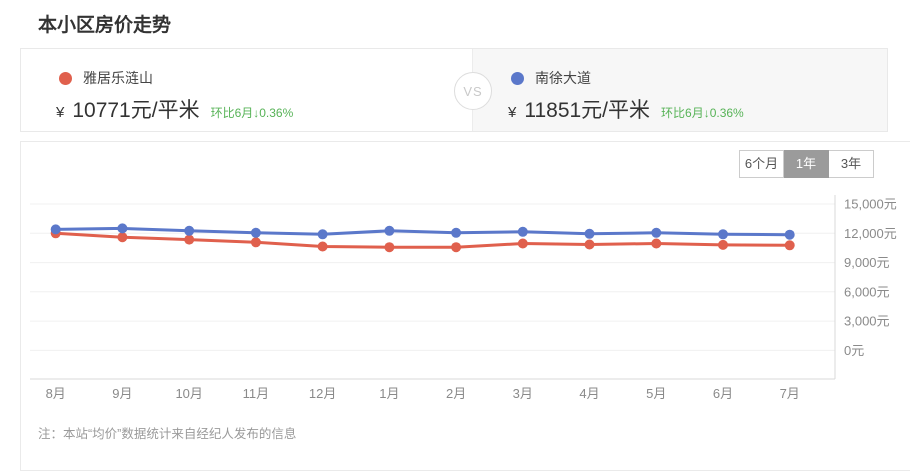 The width and height of the screenshot is (910, 471). Describe the element at coordinates (473, 91) in the screenshot. I see `vs-badge: VS` at that location.